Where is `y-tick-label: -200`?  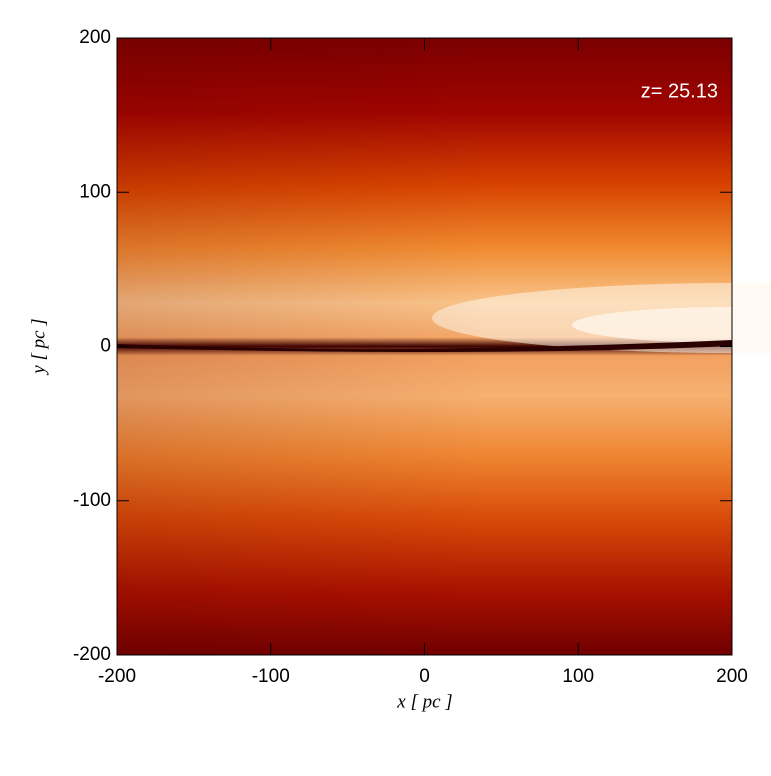 y-tick-label: -200 is located at coordinates (92, 654).